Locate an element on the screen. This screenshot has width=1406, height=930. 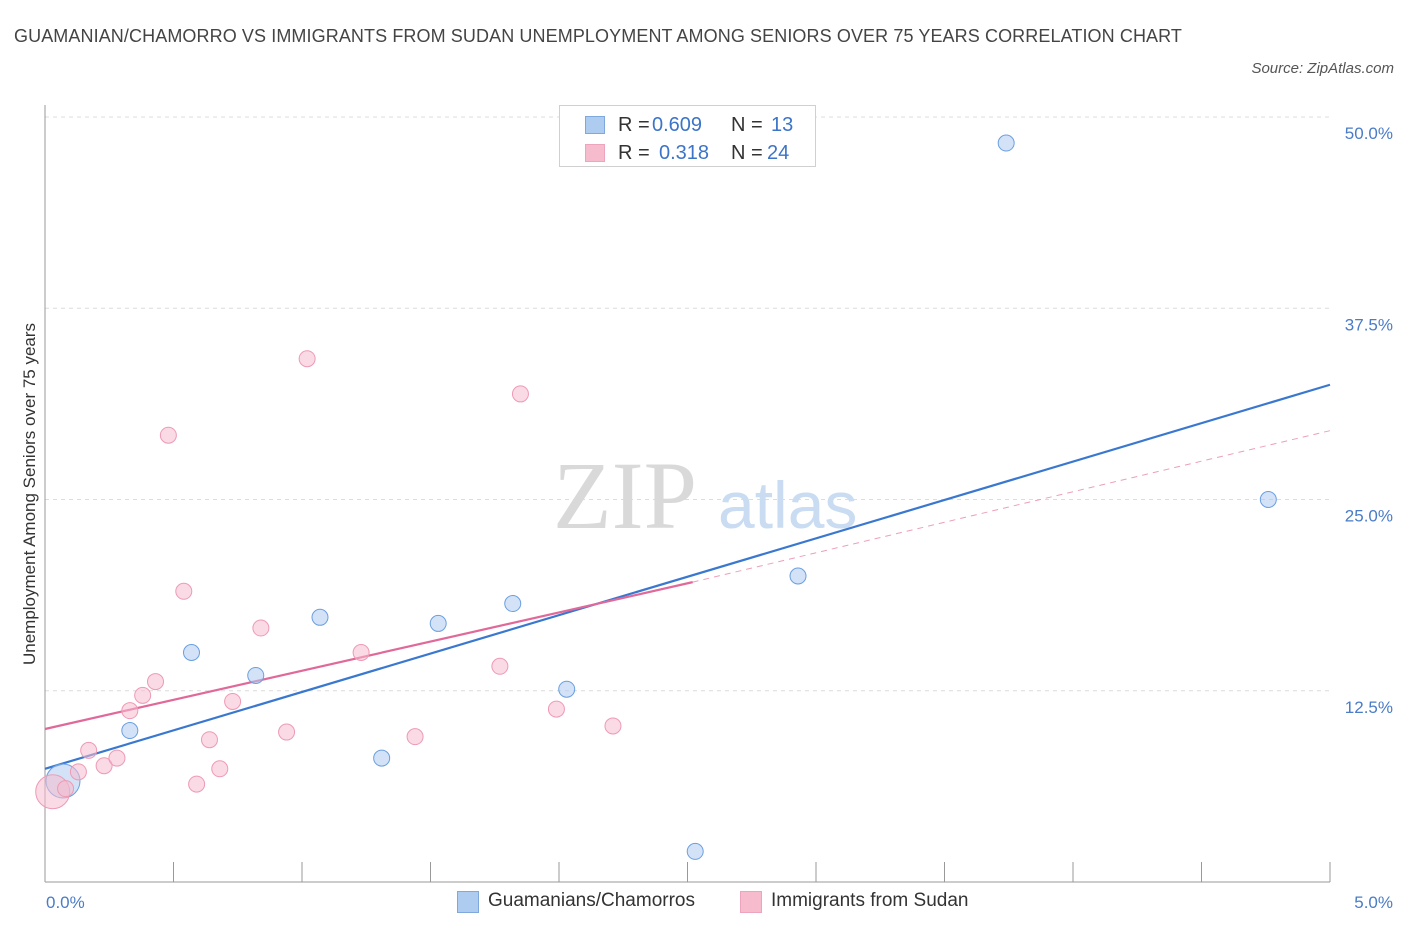
r-value: 0.609 is located at coordinates (677, 125).